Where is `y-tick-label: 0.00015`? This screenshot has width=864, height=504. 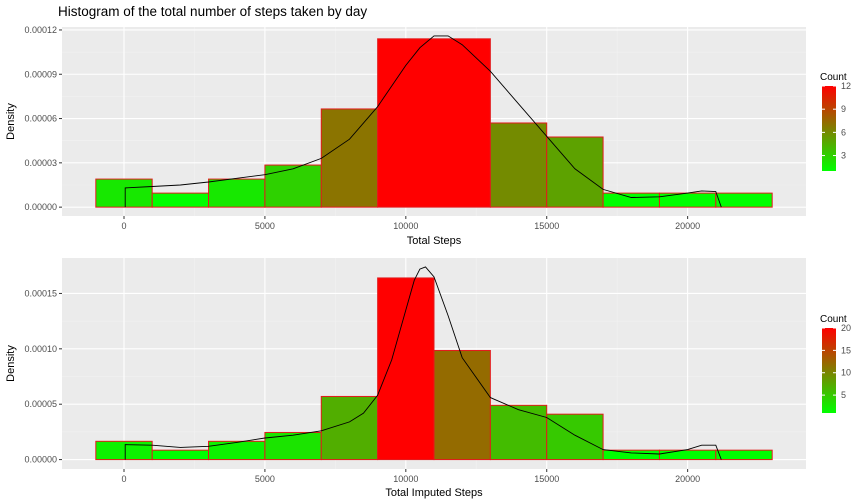 y-tick-label: 0.00015 is located at coordinates (40, 293).